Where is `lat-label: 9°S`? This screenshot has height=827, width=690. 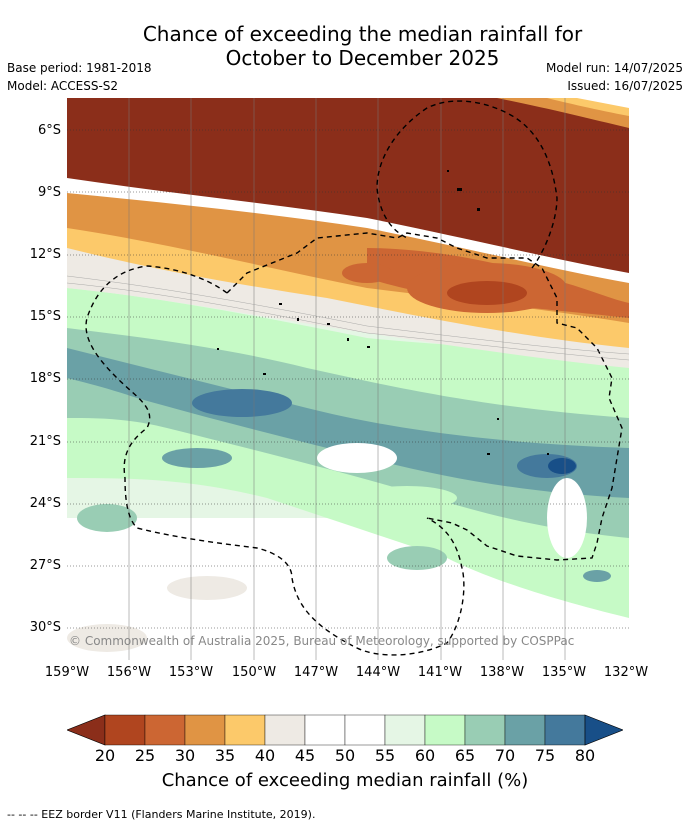
lat-label: 9°S is located at coordinates (49, 192).